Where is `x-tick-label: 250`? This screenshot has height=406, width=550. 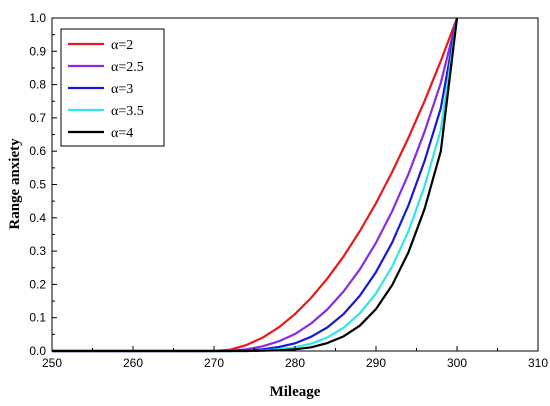 x-tick-label: 250 is located at coordinates (52, 363).